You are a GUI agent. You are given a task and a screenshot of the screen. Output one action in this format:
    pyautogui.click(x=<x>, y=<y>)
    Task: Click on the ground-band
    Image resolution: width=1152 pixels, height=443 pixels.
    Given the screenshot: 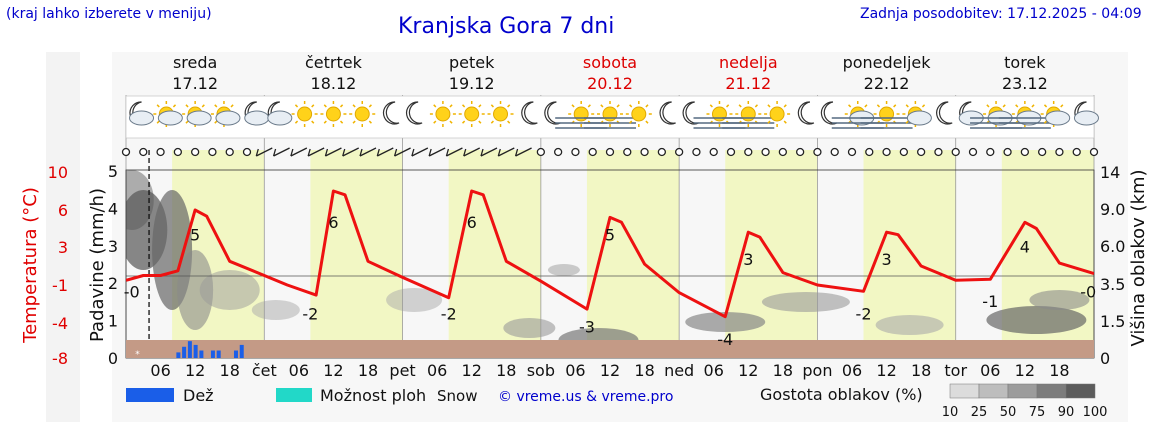 What is the action you would take?
    pyautogui.click(x=610, y=349)
    